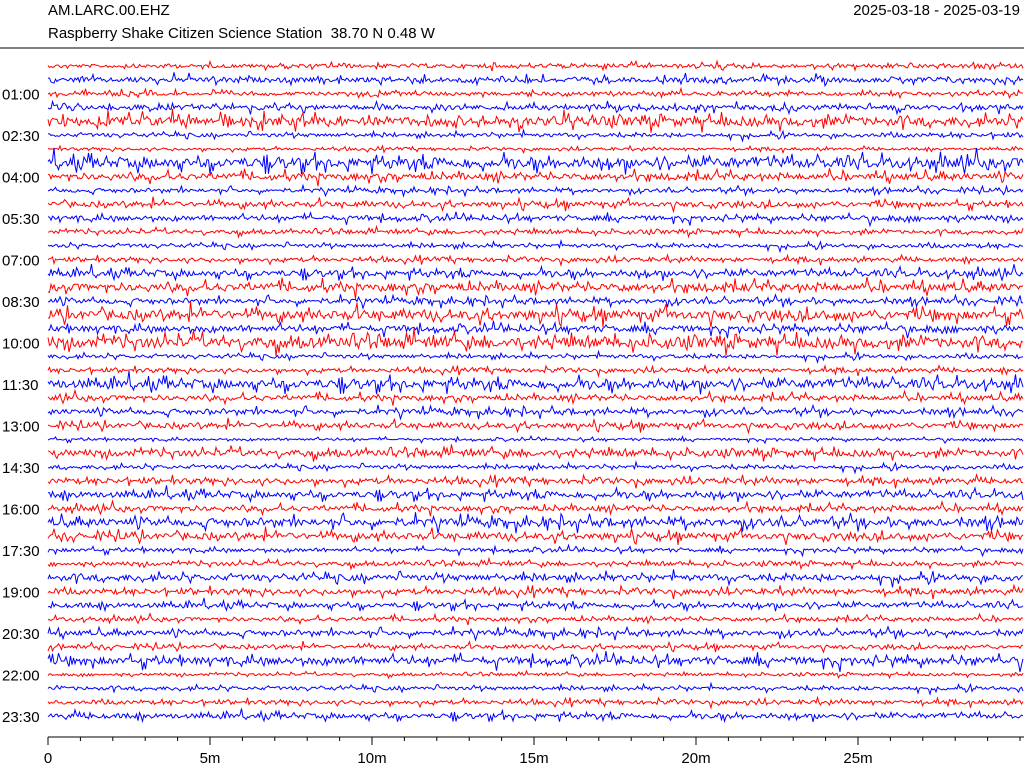 Image resolution: width=1024 pixels, height=768 pixels. What do you see at coordinates (21, 95) in the screenshot?
I see `y-tick-label: 01:00` at bounding box center [21, 95].